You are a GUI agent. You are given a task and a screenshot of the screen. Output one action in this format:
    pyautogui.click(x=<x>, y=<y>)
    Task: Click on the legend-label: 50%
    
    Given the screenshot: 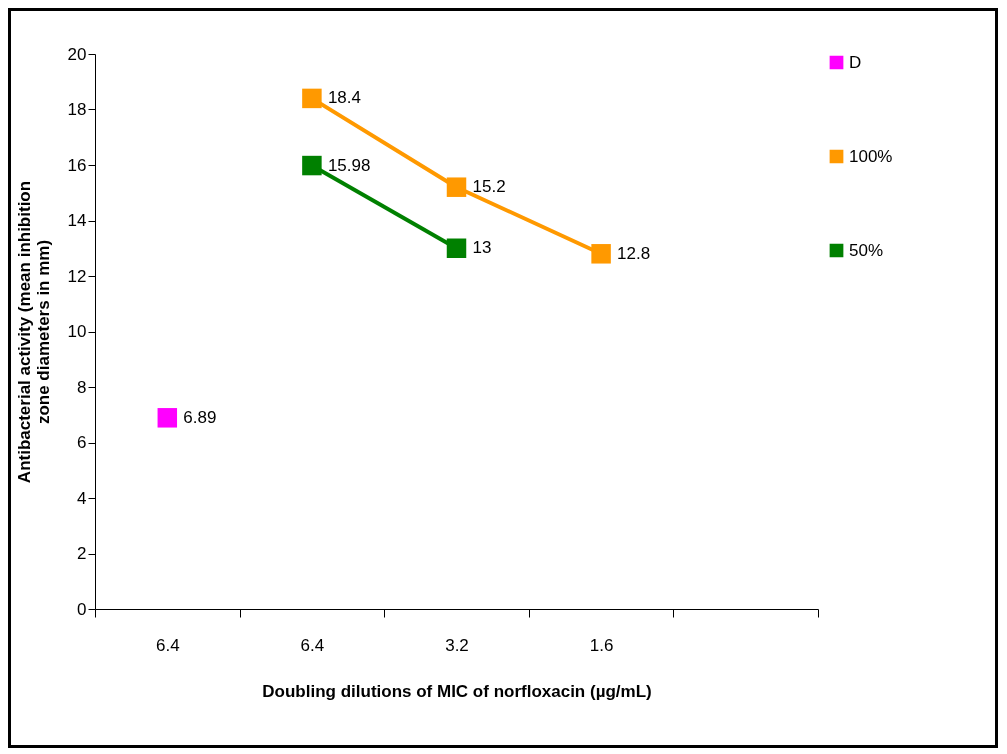 What is the action you would take?
    pyautogui.click(x=866, y=250)
    